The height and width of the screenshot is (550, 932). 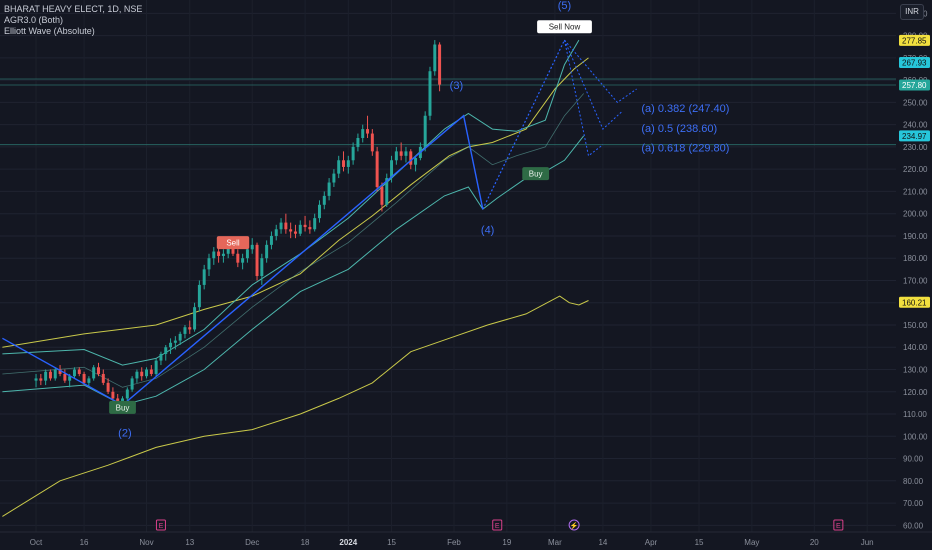 What do you see at coordinates (49, 31) in the screenshot?
I see `indicator-elliott-wave: Elliott Wave (Absolute)` at bounding box center [49, 31].